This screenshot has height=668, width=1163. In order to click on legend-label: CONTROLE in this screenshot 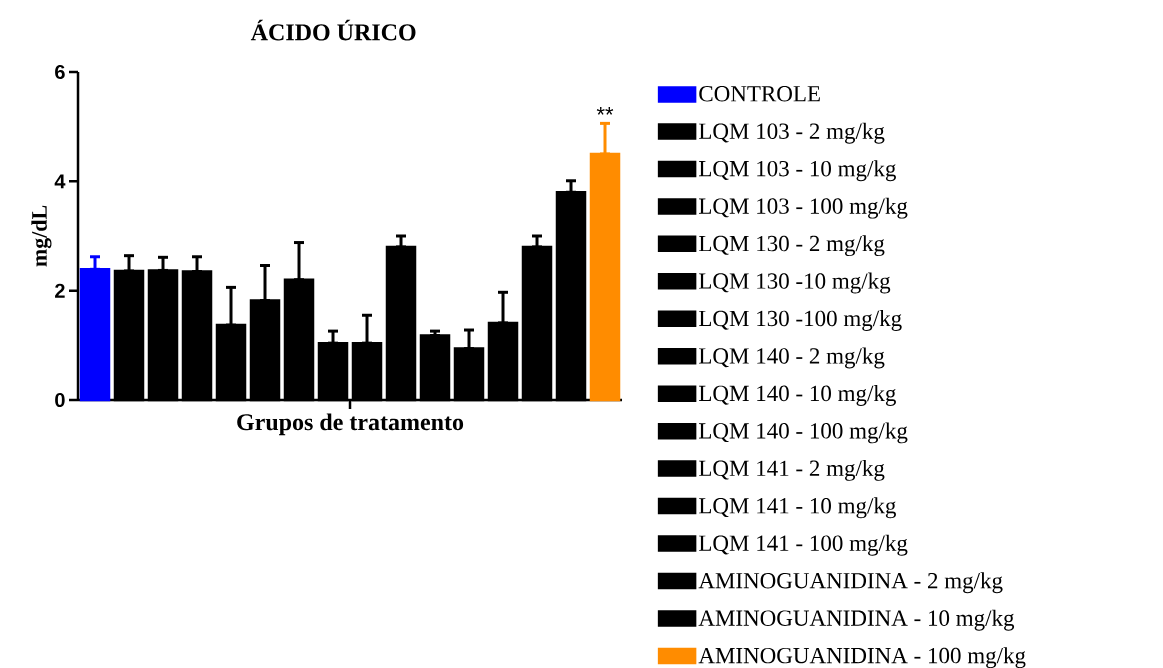, I will do `click(759, 94)`.